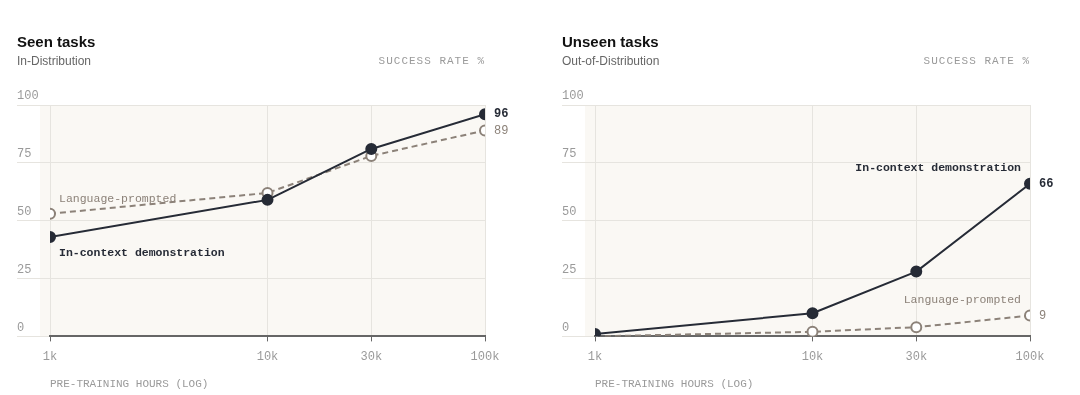 The width and height of the screenshot is (1080, 395). Describe the element at coordinates (610, 41) in the screenshot. I see `chart-title: Unseen tasks` at that location.